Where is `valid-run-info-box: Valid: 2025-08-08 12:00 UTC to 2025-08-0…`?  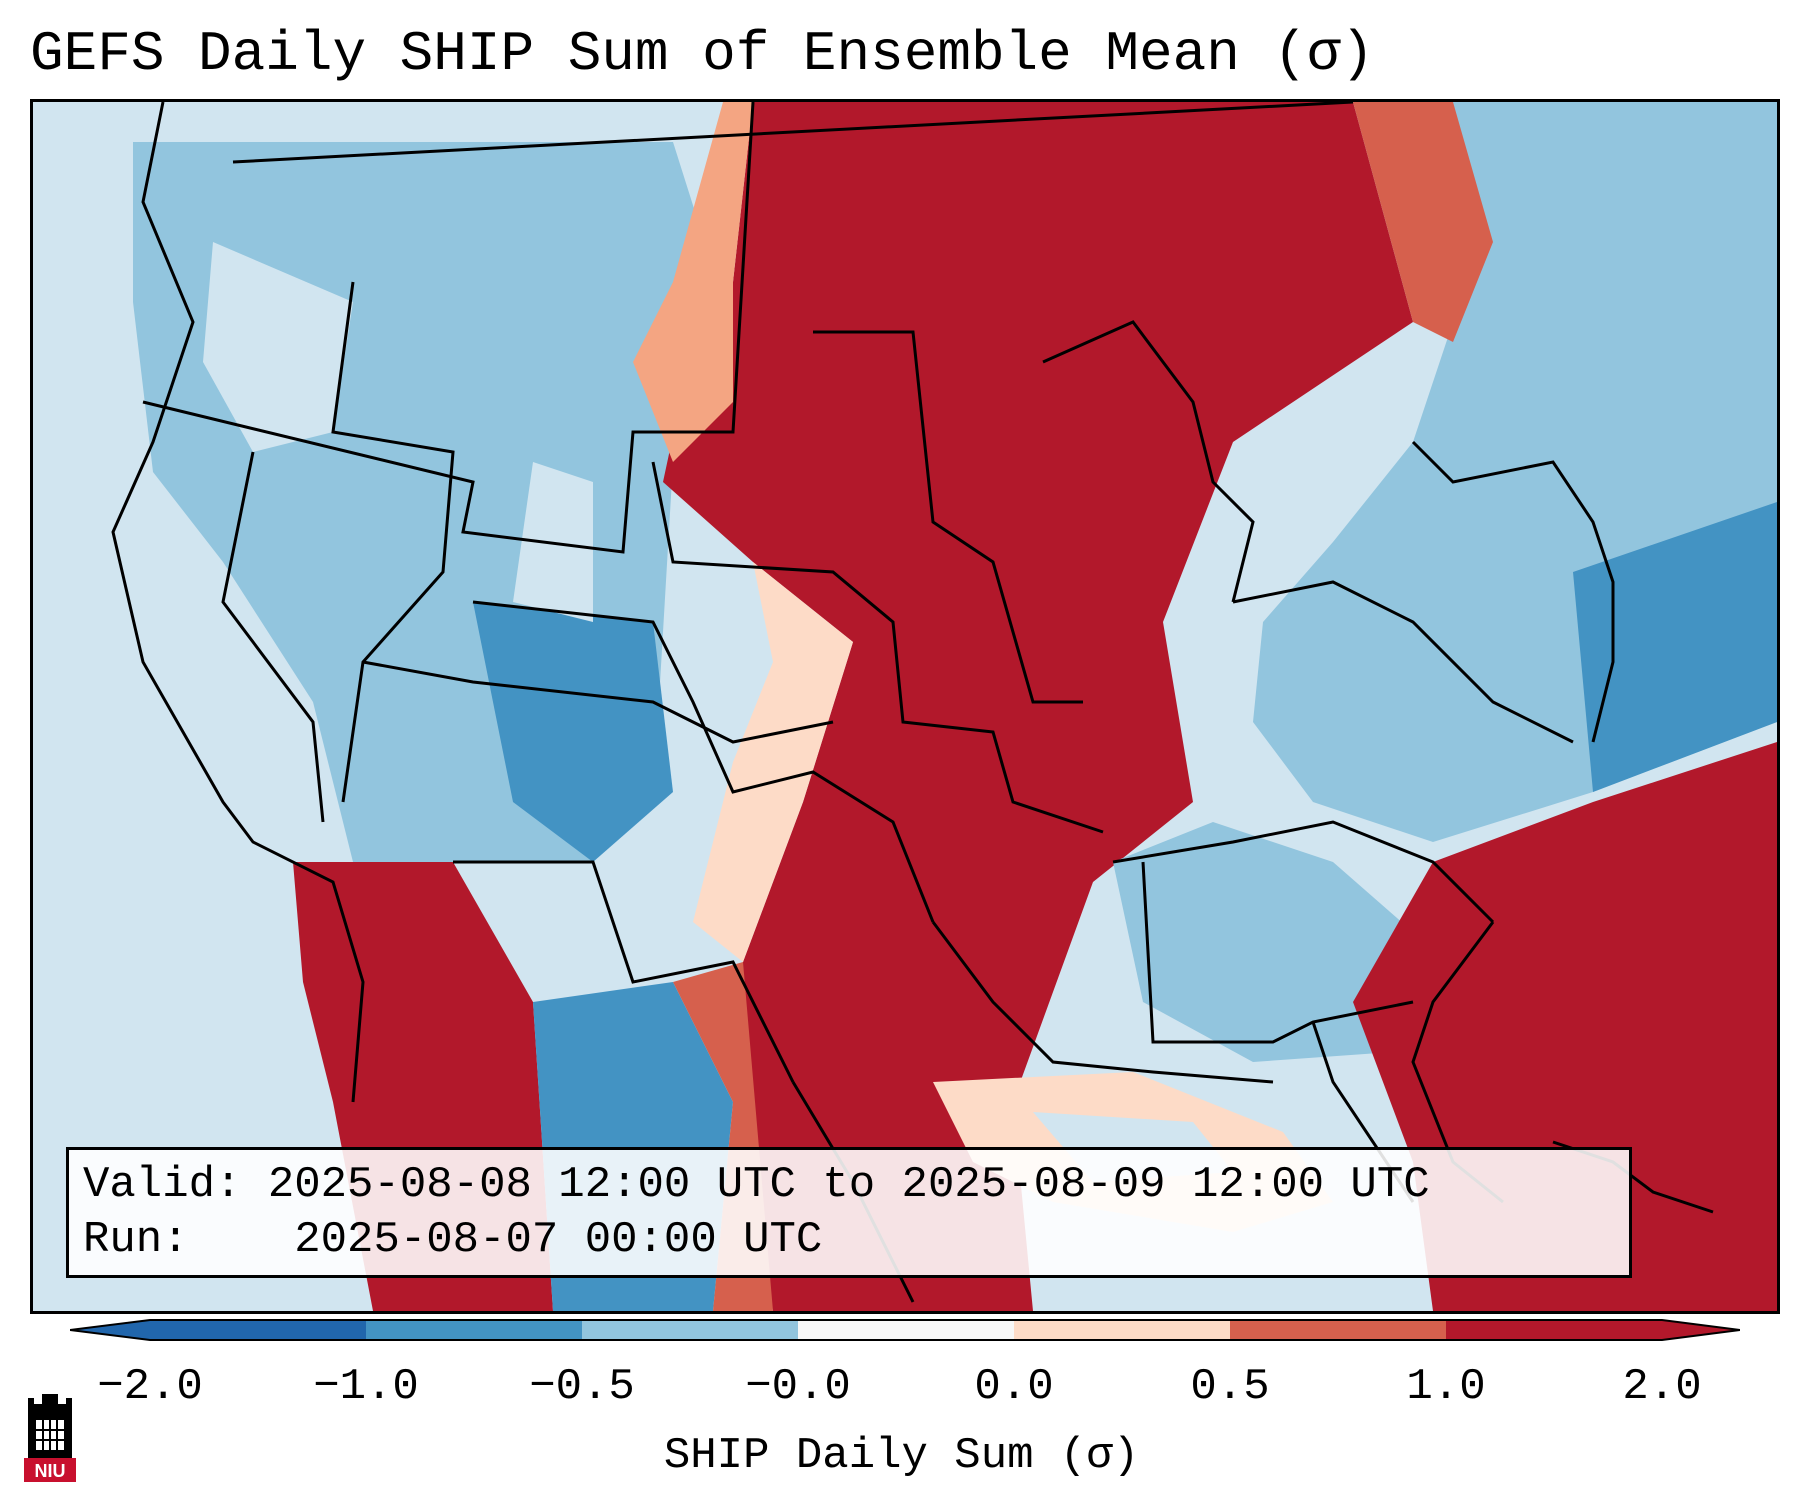
valid-run-info-box: Valid: 2025-08-08 12:00 UTC to 2025-08-0… is located at coordinates (849, 1212).